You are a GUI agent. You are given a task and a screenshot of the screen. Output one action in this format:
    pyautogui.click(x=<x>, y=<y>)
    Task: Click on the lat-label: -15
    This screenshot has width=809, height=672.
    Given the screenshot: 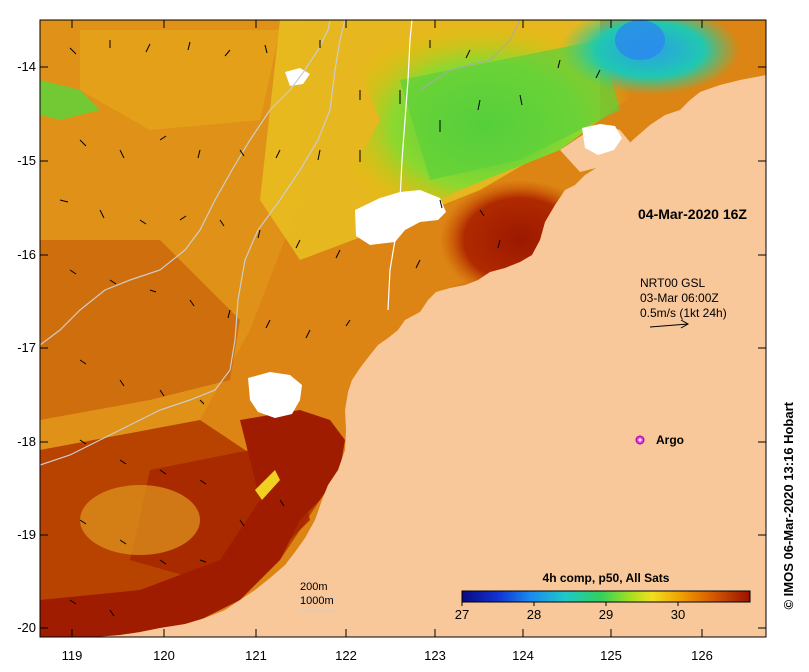 What is the action you would take?
    pyautogui.click(x=26, y=160)
    